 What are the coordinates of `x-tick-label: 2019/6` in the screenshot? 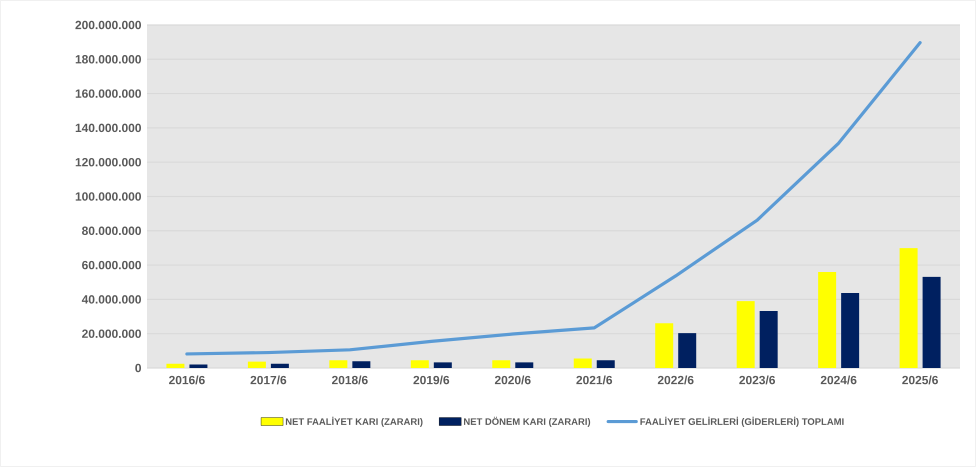 It's located at (431, 380).